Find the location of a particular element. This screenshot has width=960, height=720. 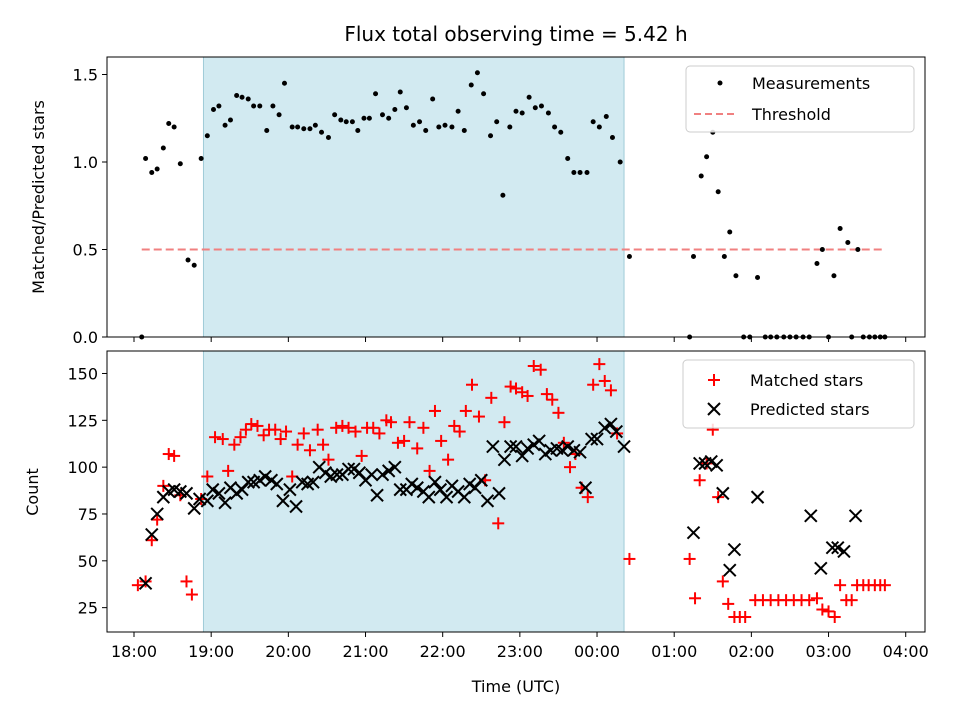

bottom-y-tick-label: 75 is located at coordinates (88, 514).